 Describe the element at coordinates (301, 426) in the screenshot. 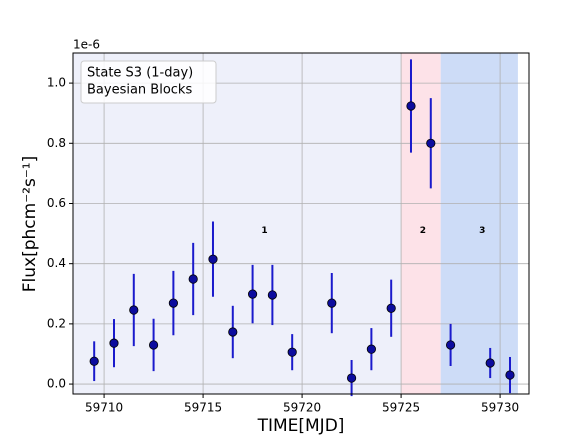

I see `x-axis-label: TIME[MJD]` at that location.